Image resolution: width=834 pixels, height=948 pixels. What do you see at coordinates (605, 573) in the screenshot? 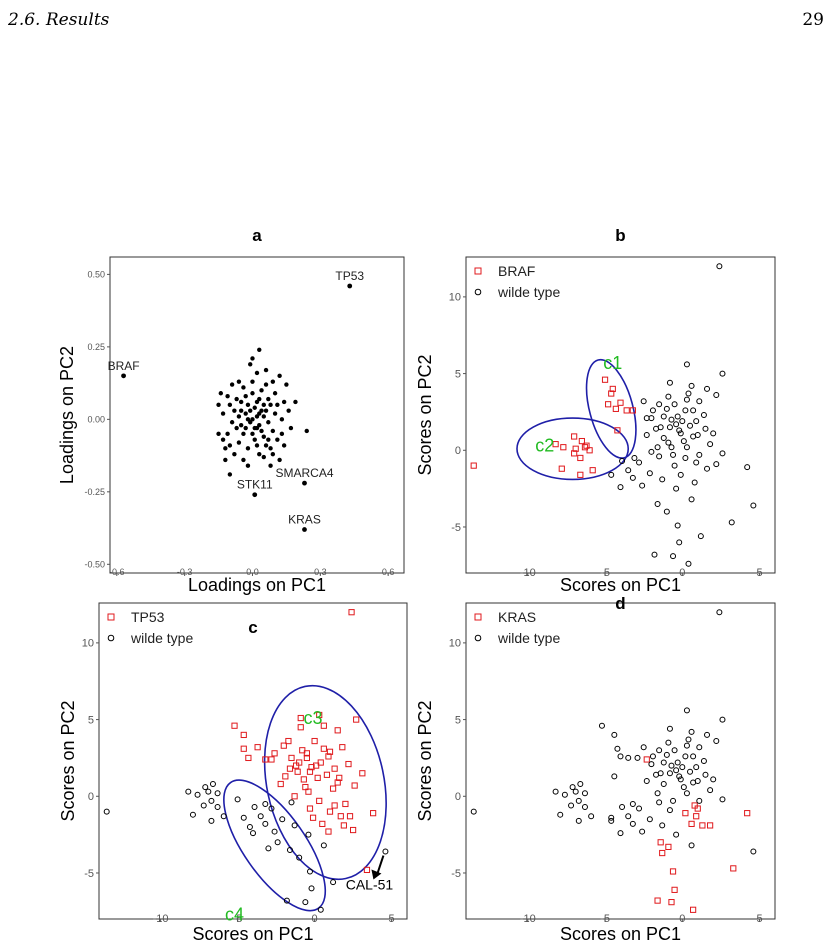
I see `x-tick-label: -5` at bounding box center [605, 573].